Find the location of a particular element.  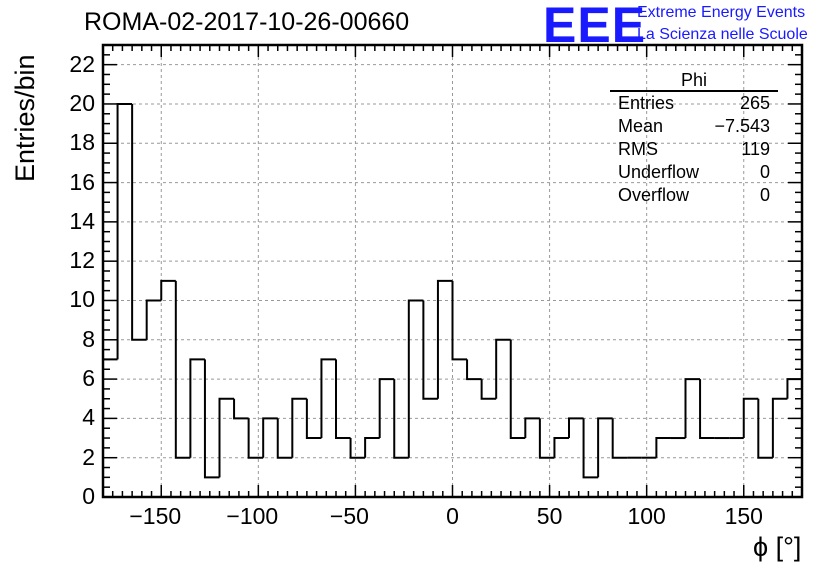

stats-label: Mean is located at coordinates (641, 126).